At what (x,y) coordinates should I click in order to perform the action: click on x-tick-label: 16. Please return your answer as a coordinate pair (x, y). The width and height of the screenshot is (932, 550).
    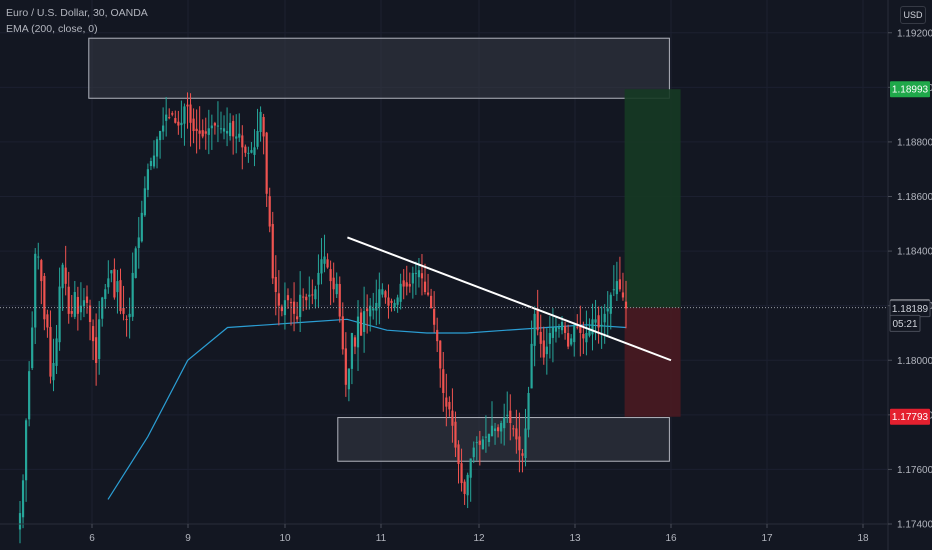
    Looking at the image, I should click on (671, 538).